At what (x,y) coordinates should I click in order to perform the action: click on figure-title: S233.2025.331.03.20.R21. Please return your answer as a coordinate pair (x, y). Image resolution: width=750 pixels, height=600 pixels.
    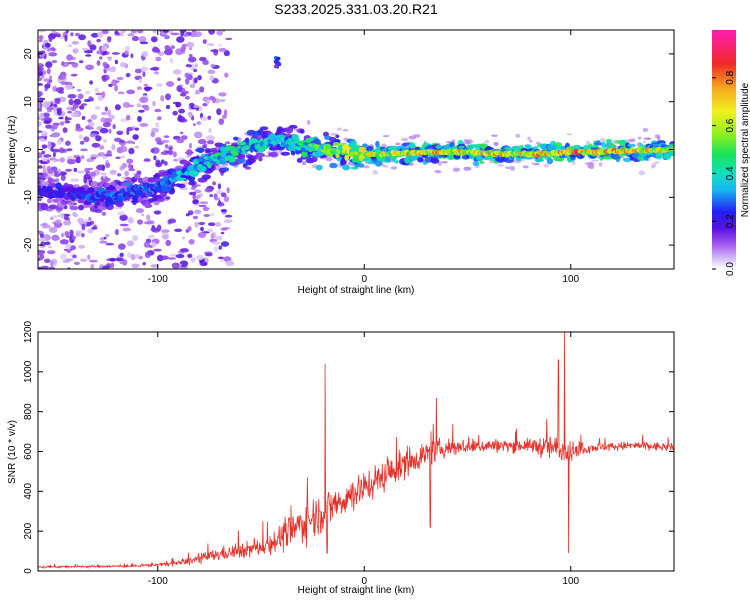
    Looking at the image, I should click on (356, 9).